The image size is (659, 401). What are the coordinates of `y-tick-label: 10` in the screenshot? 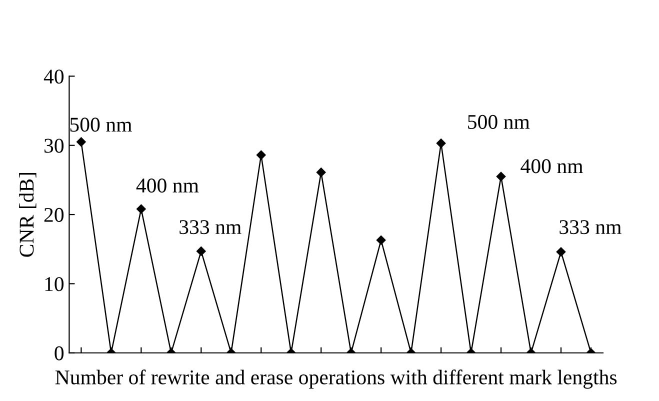 It's located at (54, 284).